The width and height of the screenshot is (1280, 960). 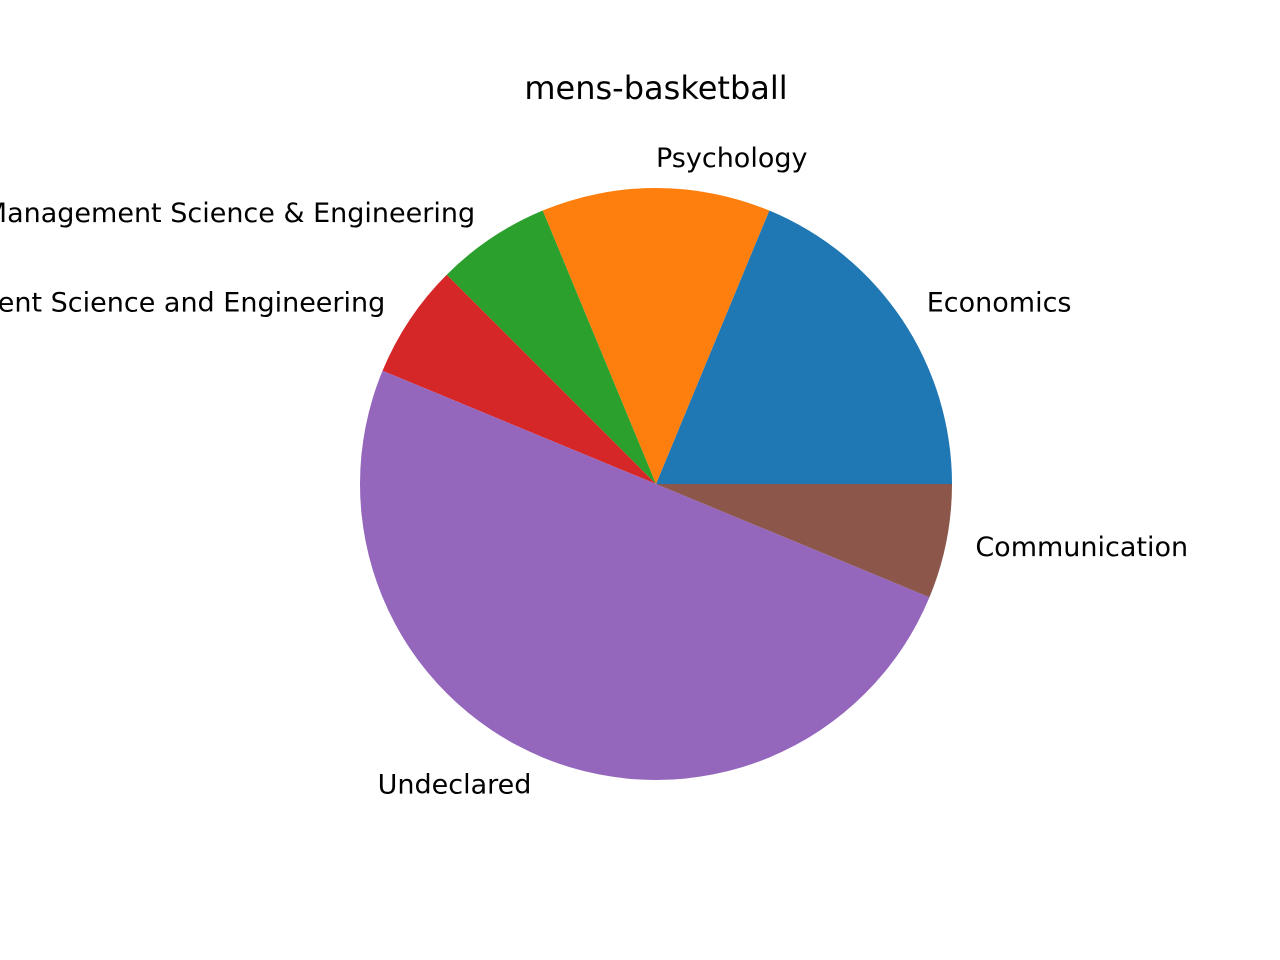 What do you see at coordinates (655, 88) in the screenshot?
I see `chart-title: mens-basketball` at bounding box center [655, 88].